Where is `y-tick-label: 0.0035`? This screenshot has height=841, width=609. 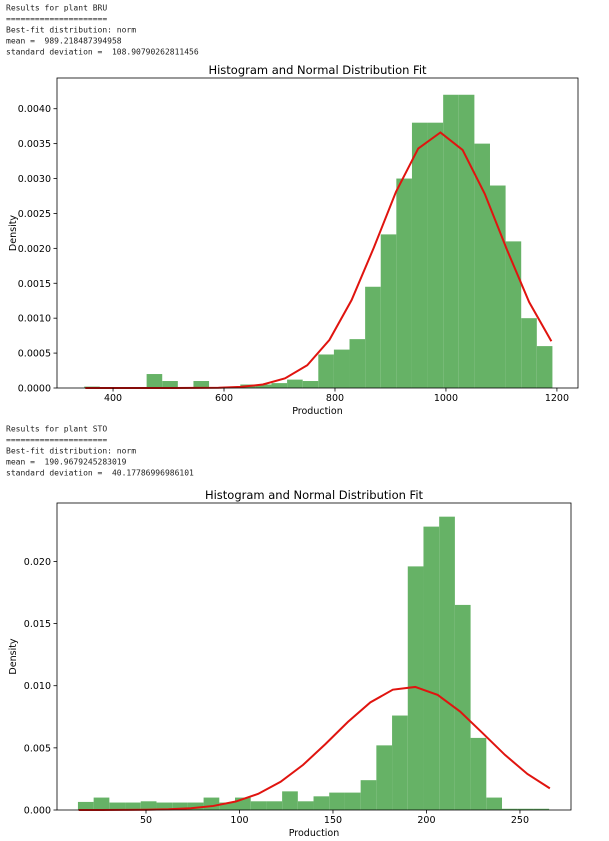 y-tick-label: 0.0035 is located at coordinates (34, 144).